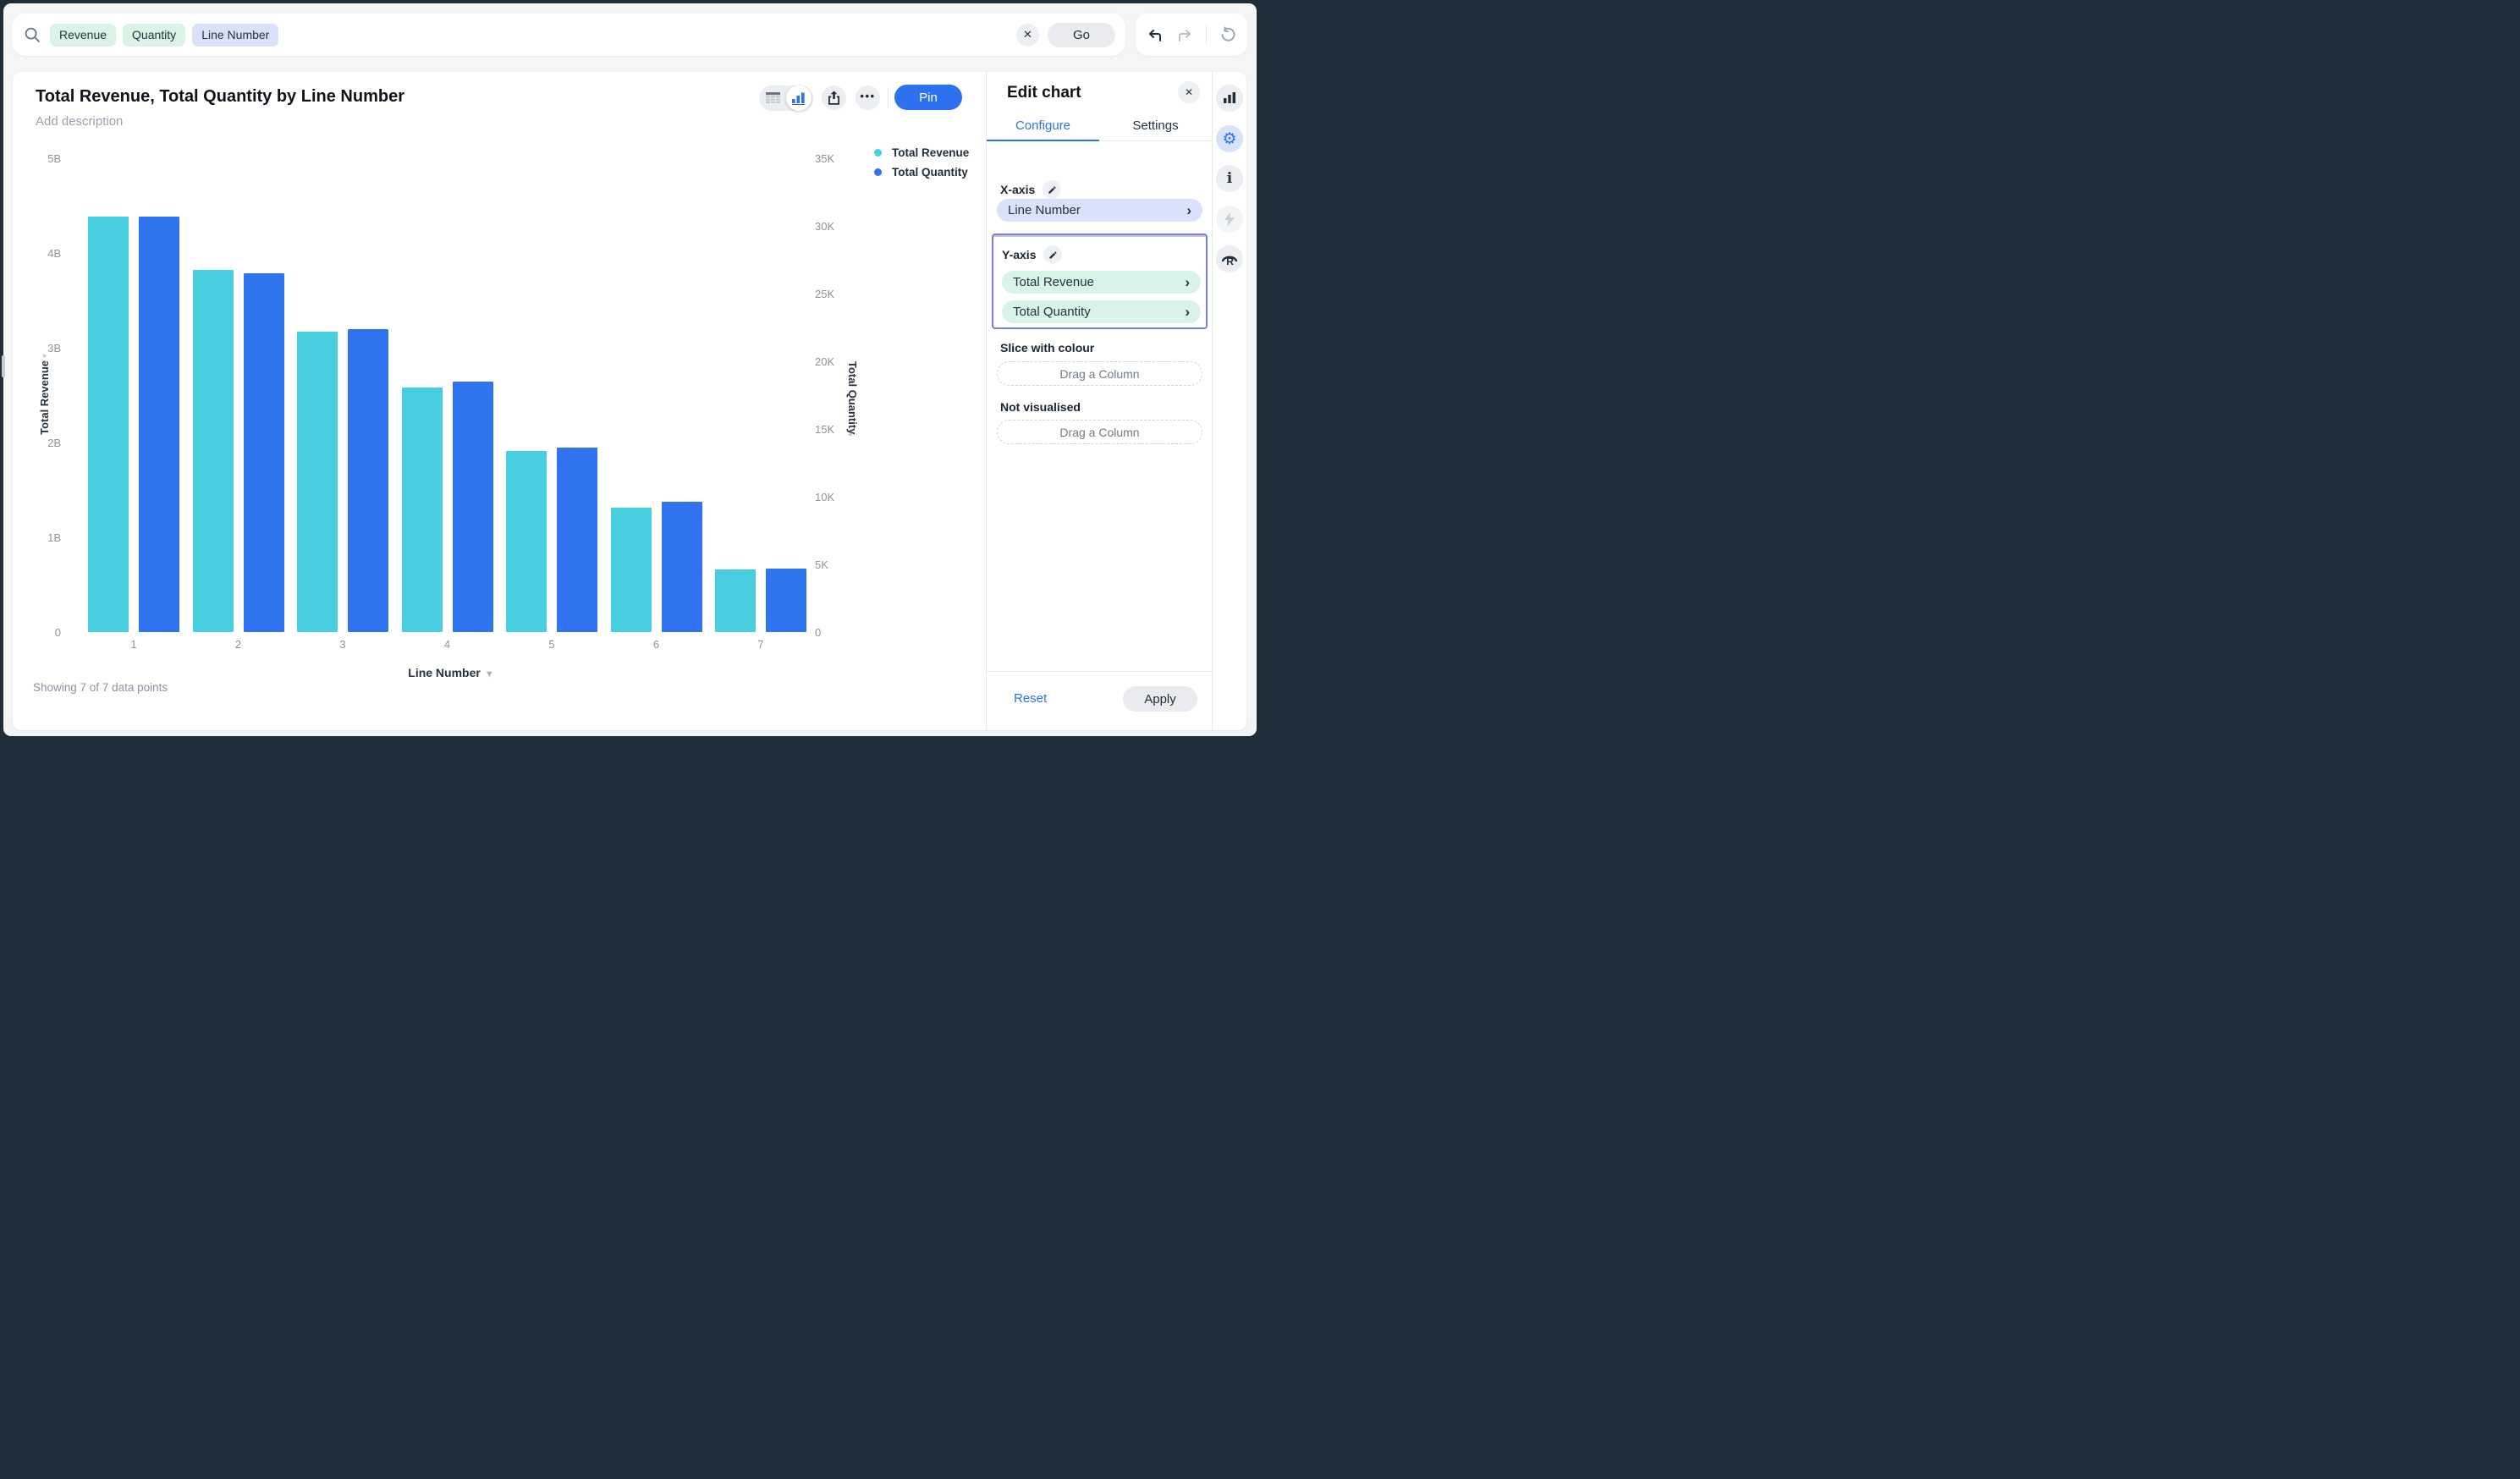 The height and width of the screenshot is (1479, 2520). What do you see at coordinates (445, 672) in the screenshot?
I see `x-axis-title: Line Number` at bounding box center [445, 672].